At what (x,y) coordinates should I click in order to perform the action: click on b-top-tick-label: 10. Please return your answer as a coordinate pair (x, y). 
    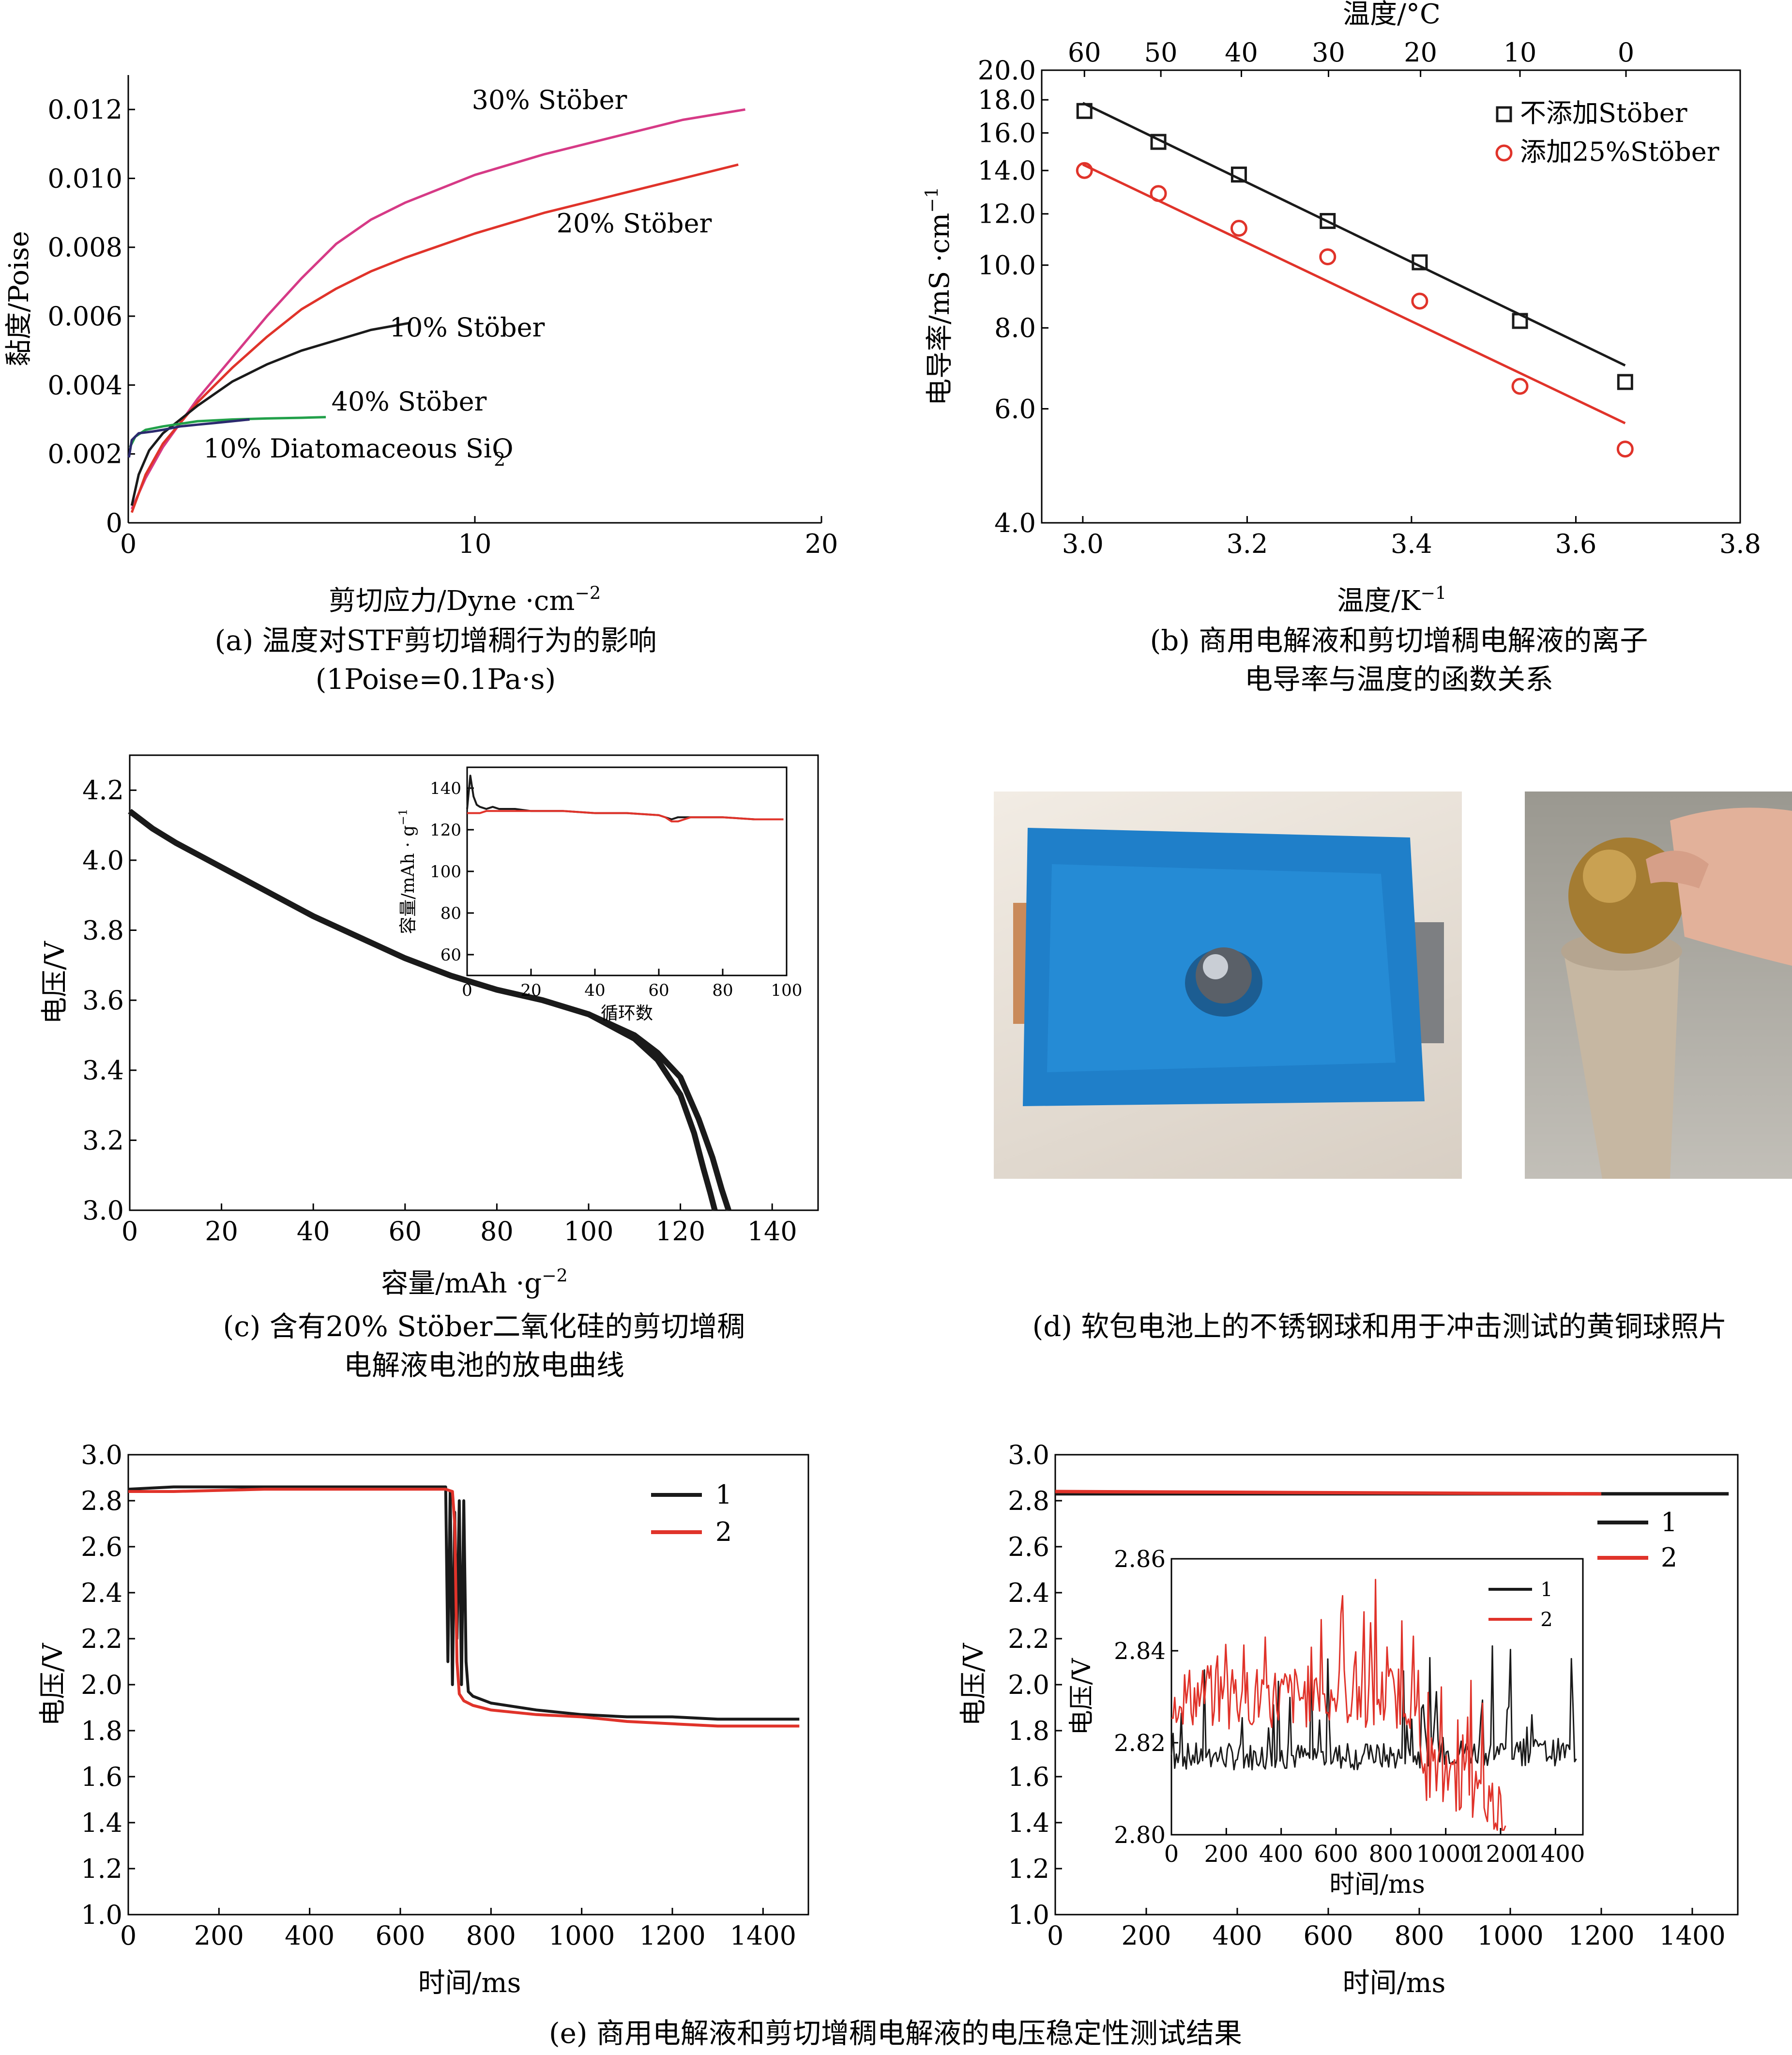
    Looking at the image, I should click on (1520, 52).